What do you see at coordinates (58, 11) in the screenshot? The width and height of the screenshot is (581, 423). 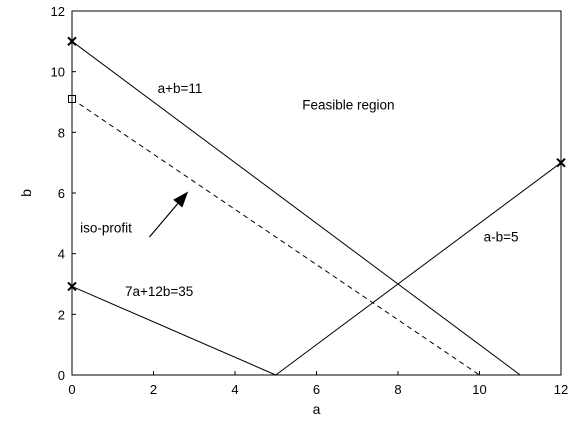 I see `y-tick-label: 12` at bounding box center [58, 11].